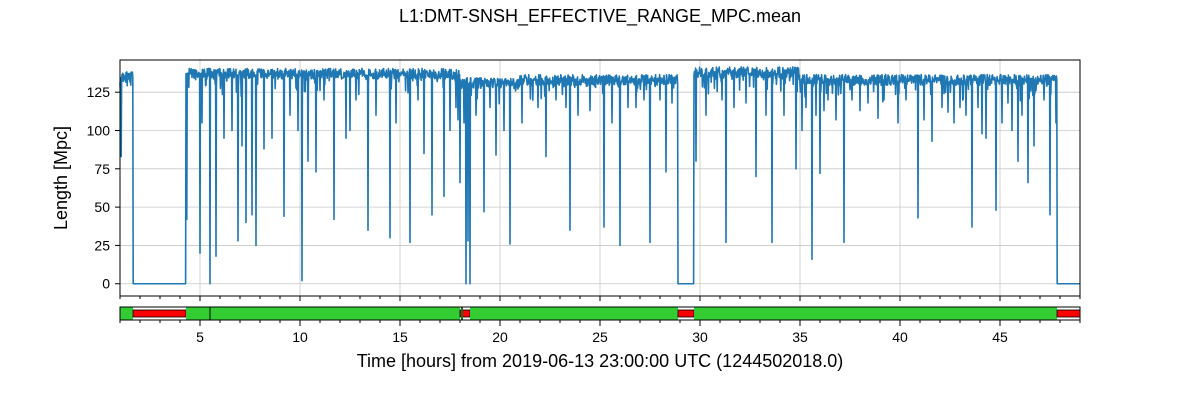 The width and height of the screenshot is (1200, 400). What do you see at coordinates (102, 207) in the screenshot?
I see `y-tick-label: 50` at bounding box center [102, 207].